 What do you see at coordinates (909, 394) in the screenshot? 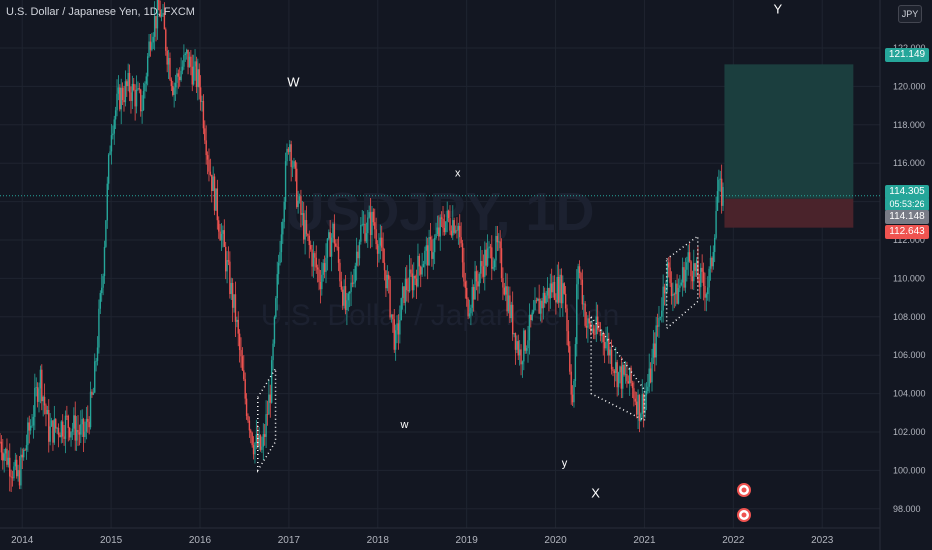
I see `y-tick-label: 104.000` at bounding box center [909, 394].